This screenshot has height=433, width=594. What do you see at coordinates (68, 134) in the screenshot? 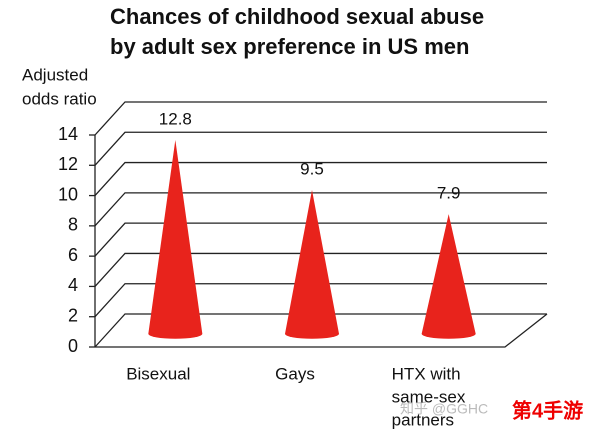
I see `y-tick-label: 14` at bounding box center [68, 134].